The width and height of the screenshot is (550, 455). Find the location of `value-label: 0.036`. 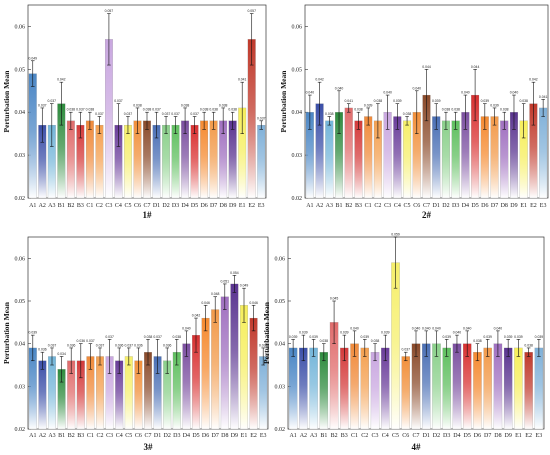

value-label: 0.036 is located at coordinates (42, 350).